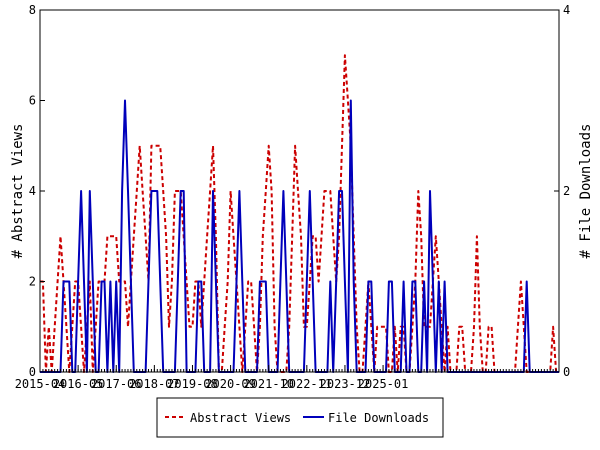  What do you see at coordinates (116, 384) in the screenshot?
I see `x-tick-label: 2017-06` at bounding box center [116, 384].